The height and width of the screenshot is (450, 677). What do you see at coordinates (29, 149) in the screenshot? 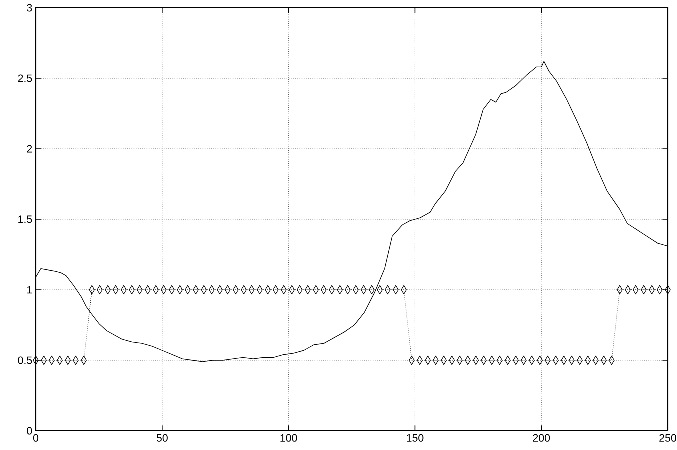
I see `y-tick-label: 2` at bounding box center [29, 149].